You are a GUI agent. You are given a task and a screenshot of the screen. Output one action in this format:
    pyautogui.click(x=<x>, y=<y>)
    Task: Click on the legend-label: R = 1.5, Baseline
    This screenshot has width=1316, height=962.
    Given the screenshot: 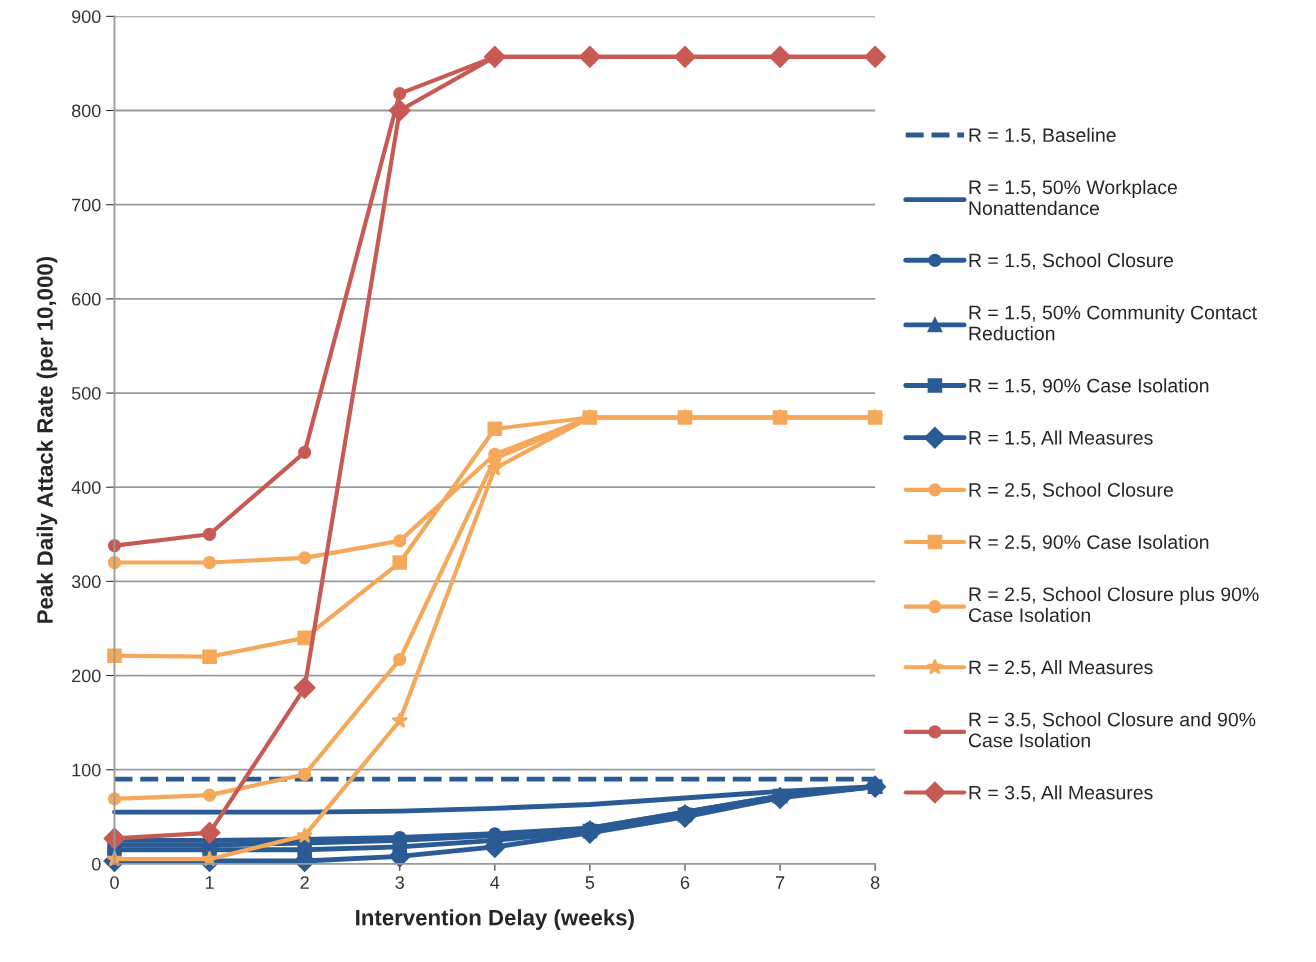 What is the action you would take?
    pyautogui.click(x=1042, y=136)
    